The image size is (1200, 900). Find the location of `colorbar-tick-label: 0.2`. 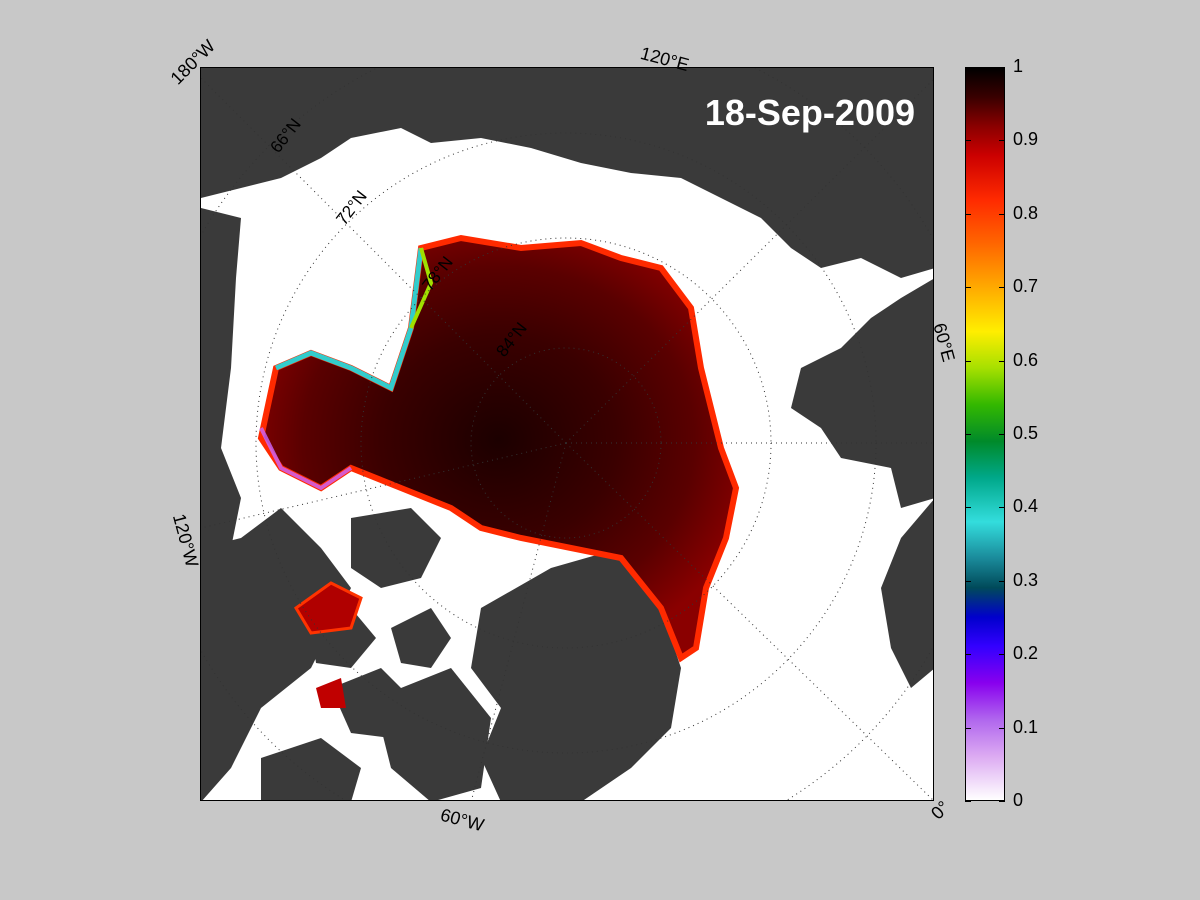

colorbar-tick-label: 0.2 is located at coordinates (1026, 653).